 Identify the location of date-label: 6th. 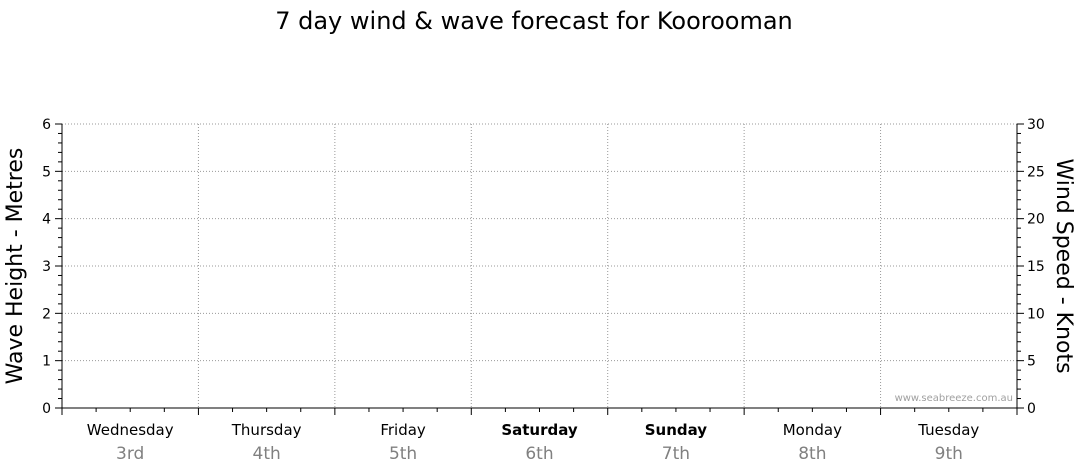
(539, 454).